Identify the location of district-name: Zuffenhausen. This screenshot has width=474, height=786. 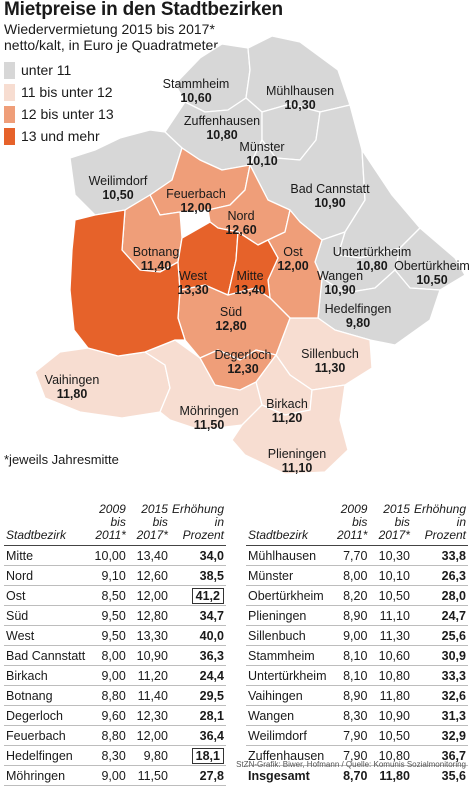
(222, 121).